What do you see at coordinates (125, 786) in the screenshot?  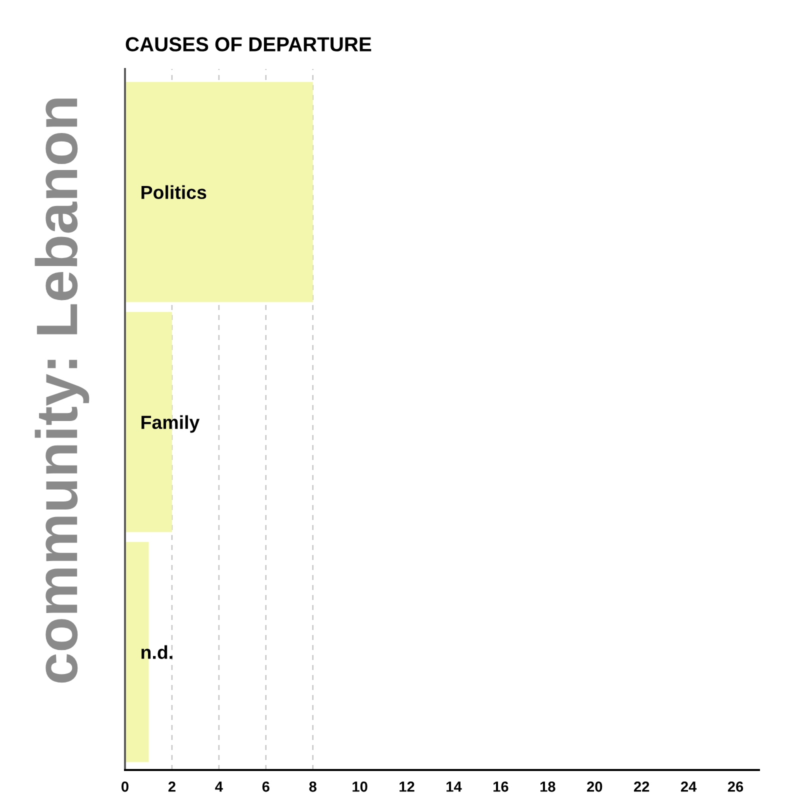 I see `x-tick-label: 0` at bounding box center [125, 786].